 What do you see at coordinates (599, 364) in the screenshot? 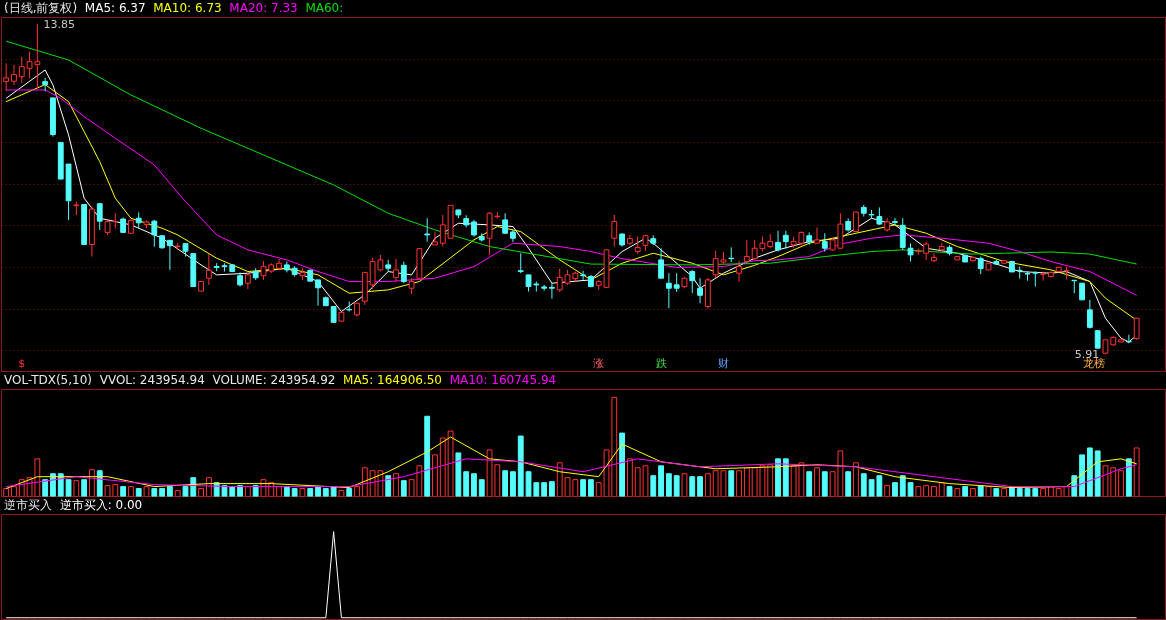
I see `annotation: 涨` at bounding box center [599, 364].